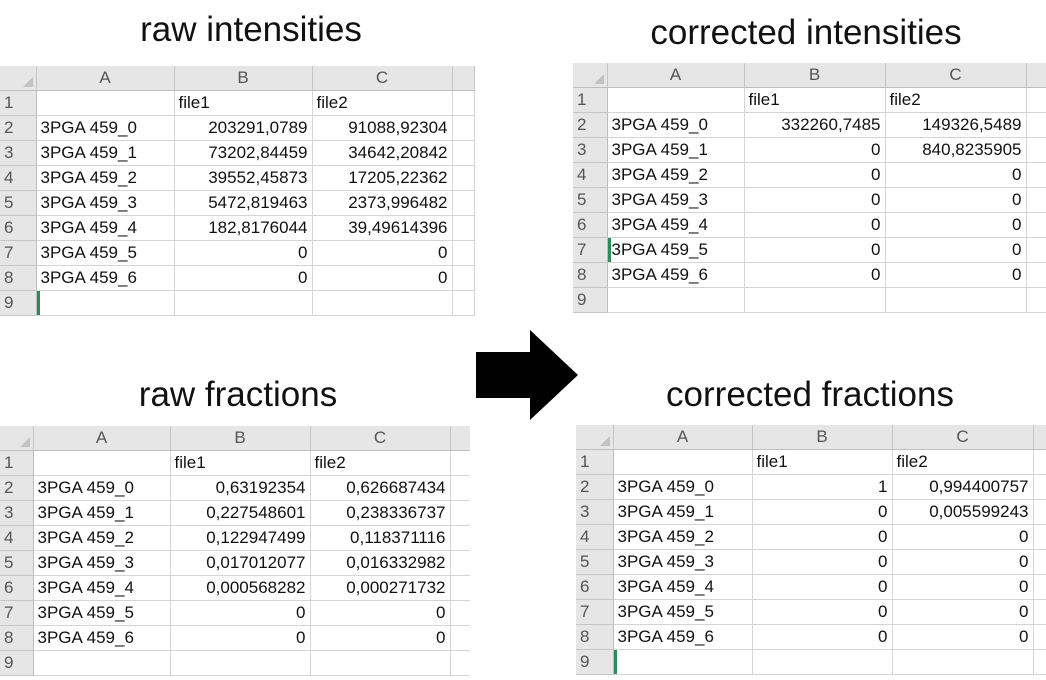 The width and height of the screenshot is (1046, 680). Describe the element at coordinates (822, 487) in the screenshot. I see `value-cell: 1` at that location.